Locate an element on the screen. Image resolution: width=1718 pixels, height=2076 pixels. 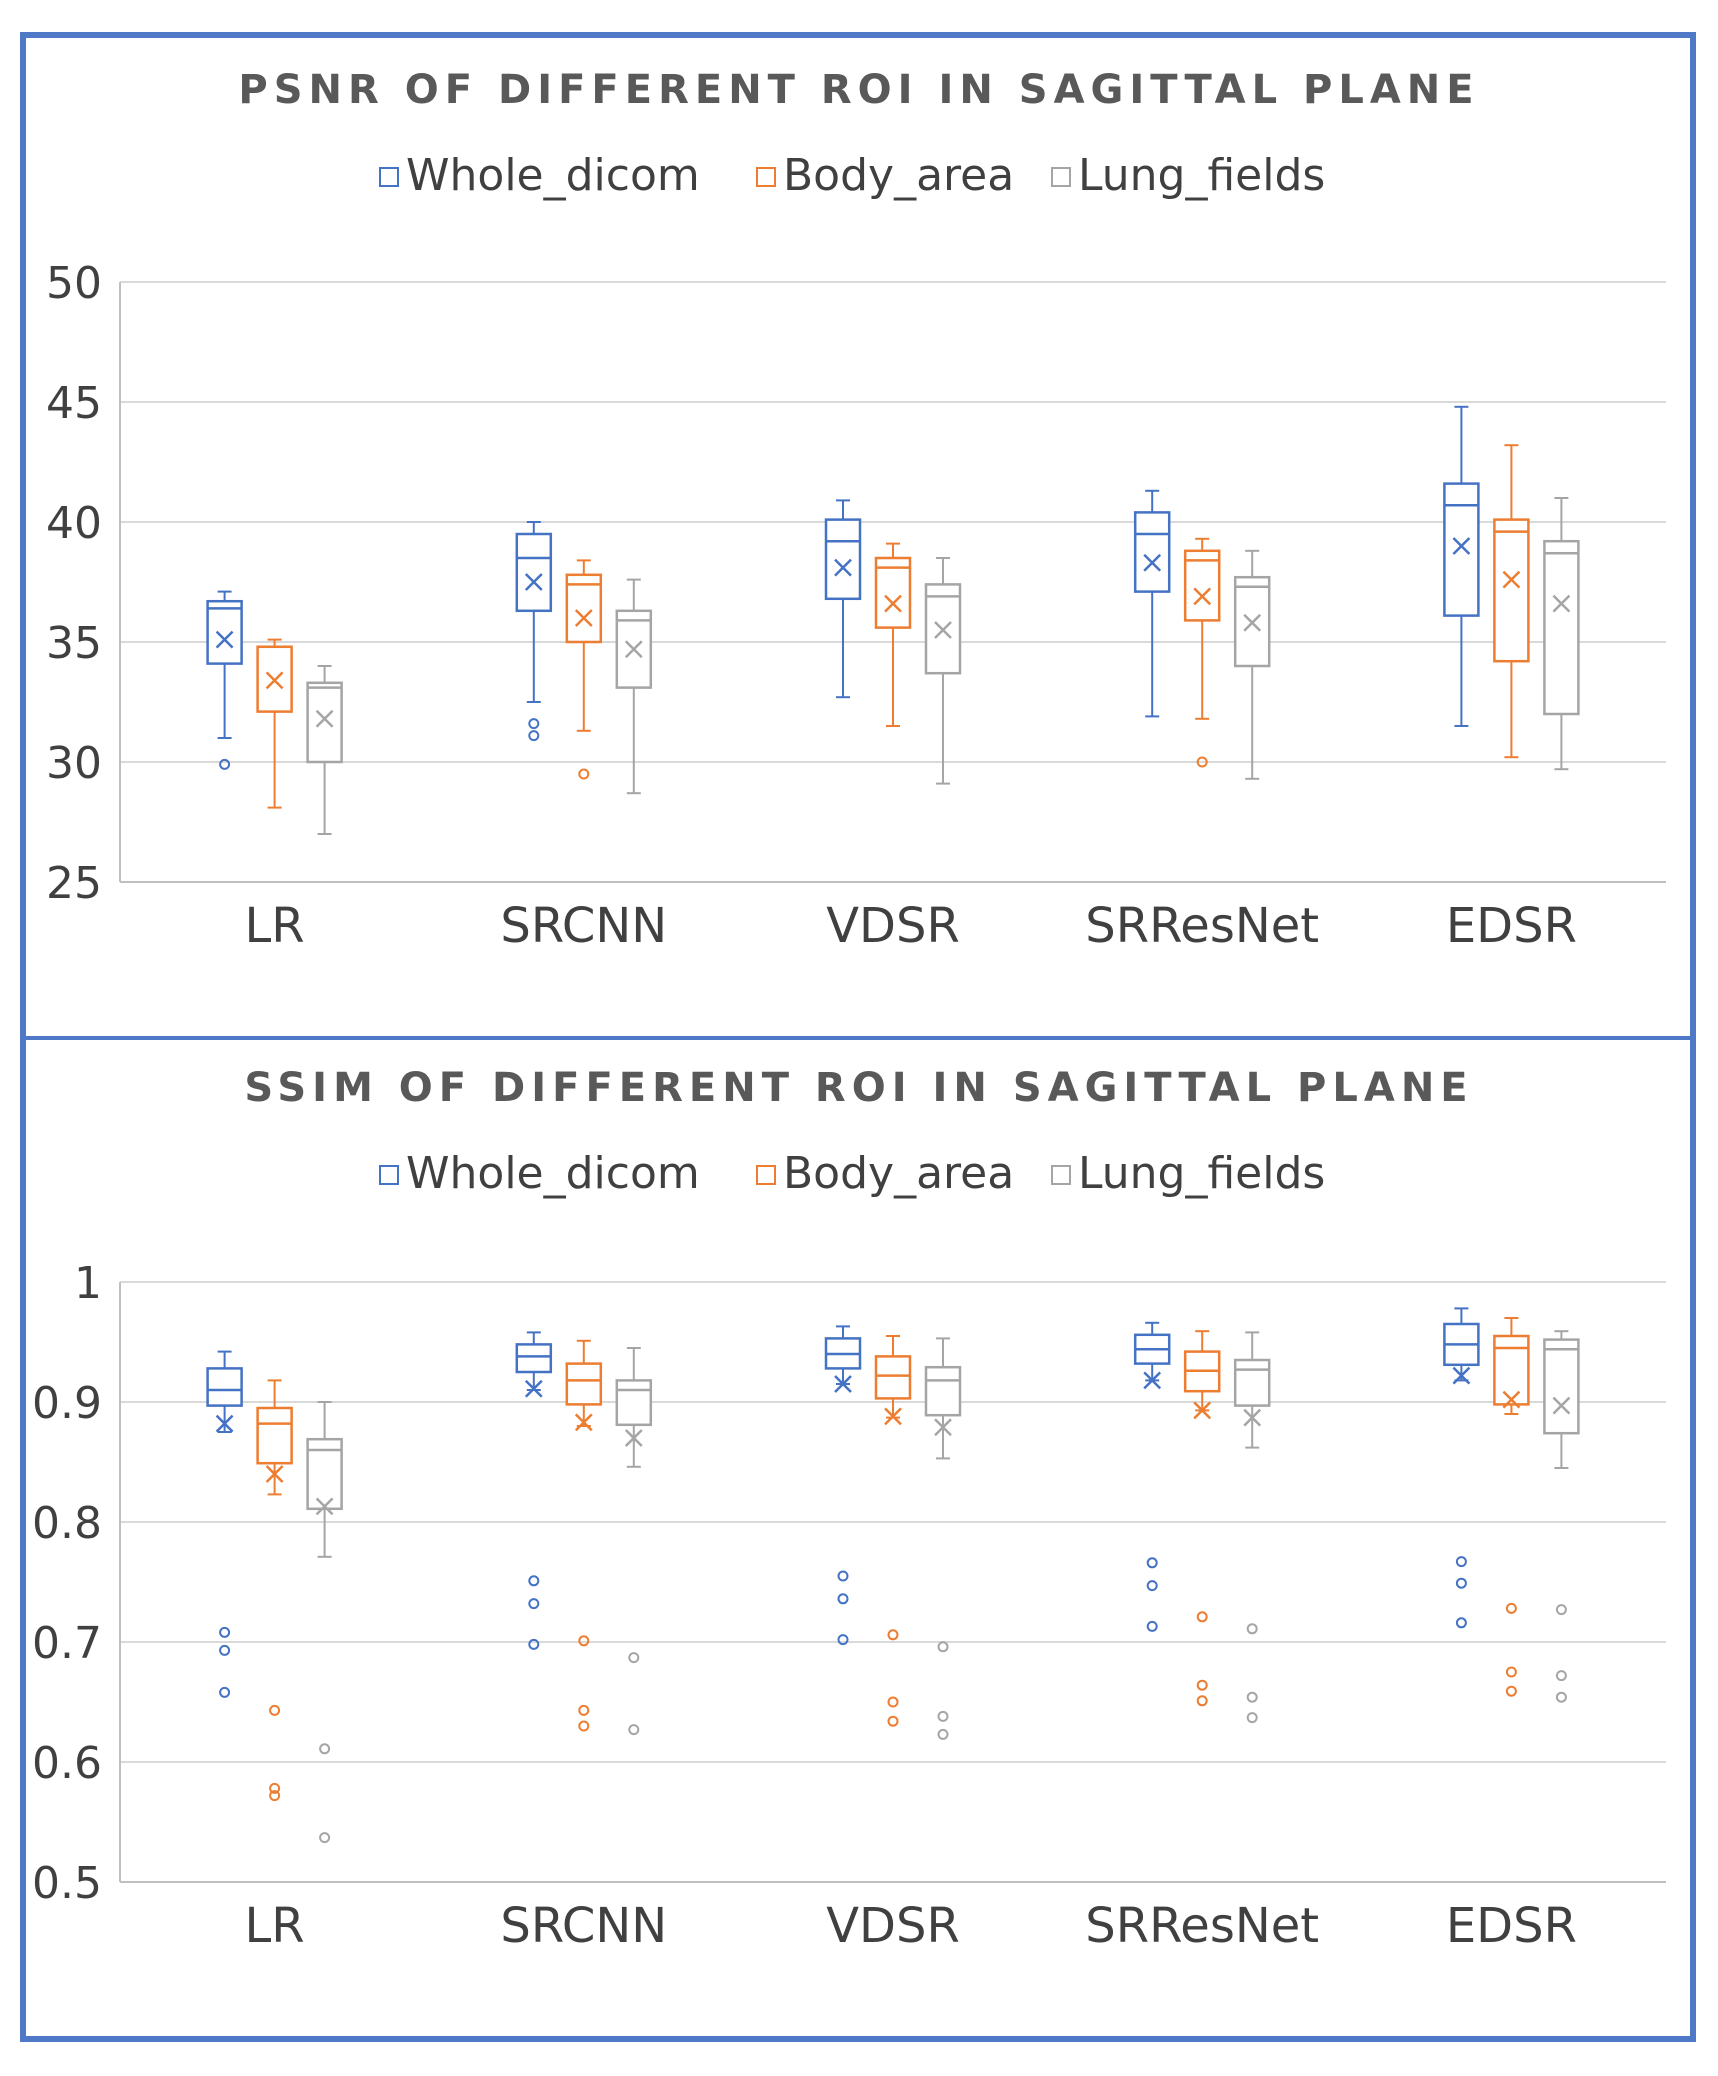
legend-label-body-area: Body_area is located at coordinates (898, 1173).